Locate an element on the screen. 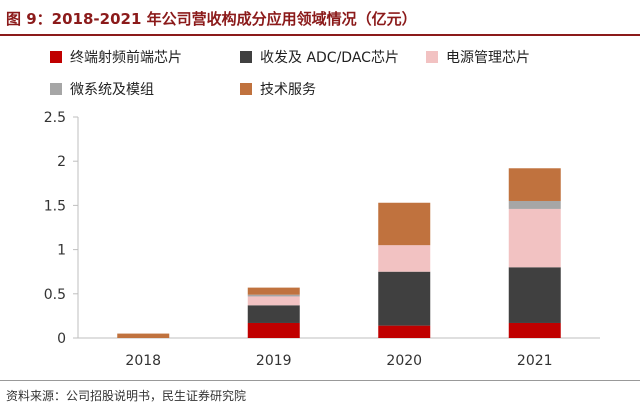  figure-title-bar: 图 9：2018-2021 年公司营收构成分应用领域情况（亿元） is located at coordinates (320, 18).